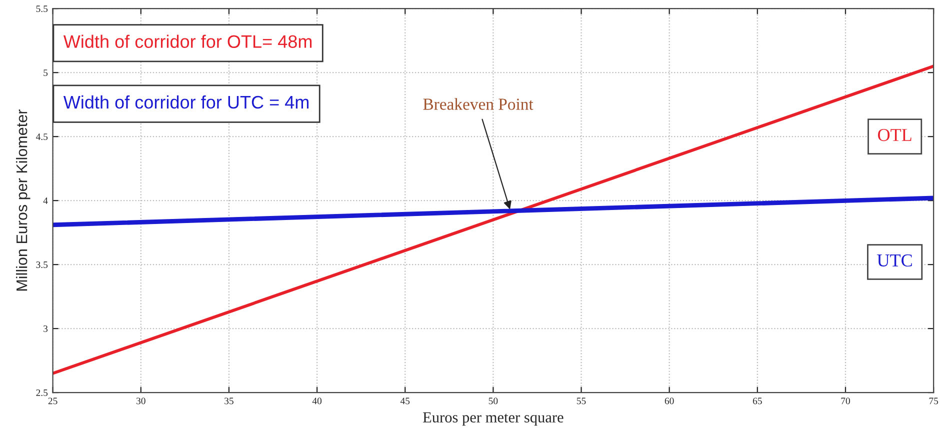 The image size is (943, 429). Describe the element at coordinates (187, 41) in the screenshot. I see `annotation: Width of corridor for OTL= 48m` at that location.